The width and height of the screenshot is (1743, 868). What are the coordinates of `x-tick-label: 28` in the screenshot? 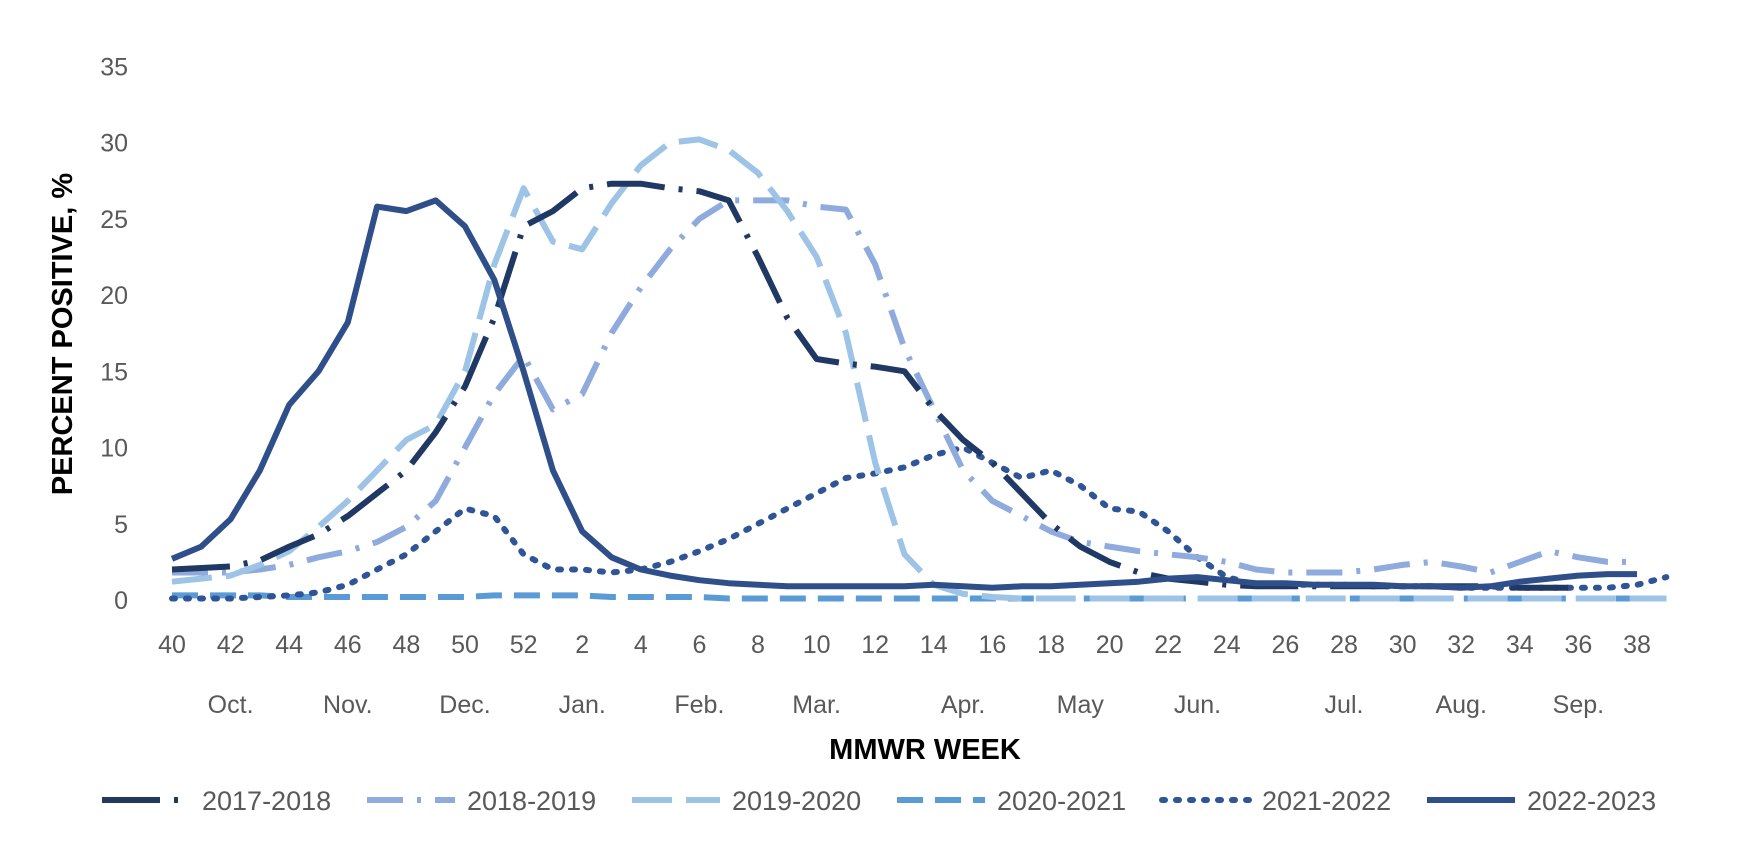 It's located at (1344, 645).